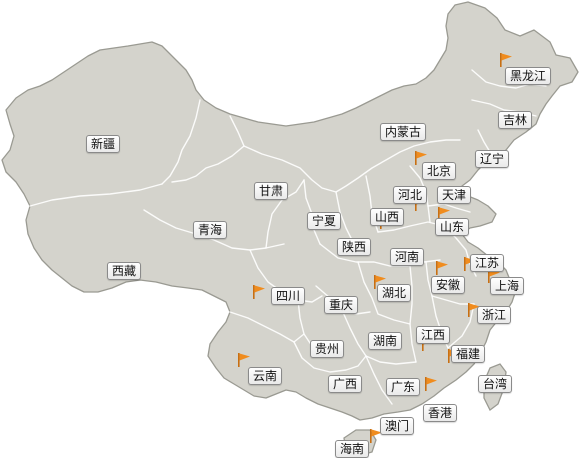 The width and height of the screenshot is (581, 458). What do you see at coordinates (288, 296) in the screenshot?
I see `province-label-sichuan: 四川` at bounding box center [288, 296].